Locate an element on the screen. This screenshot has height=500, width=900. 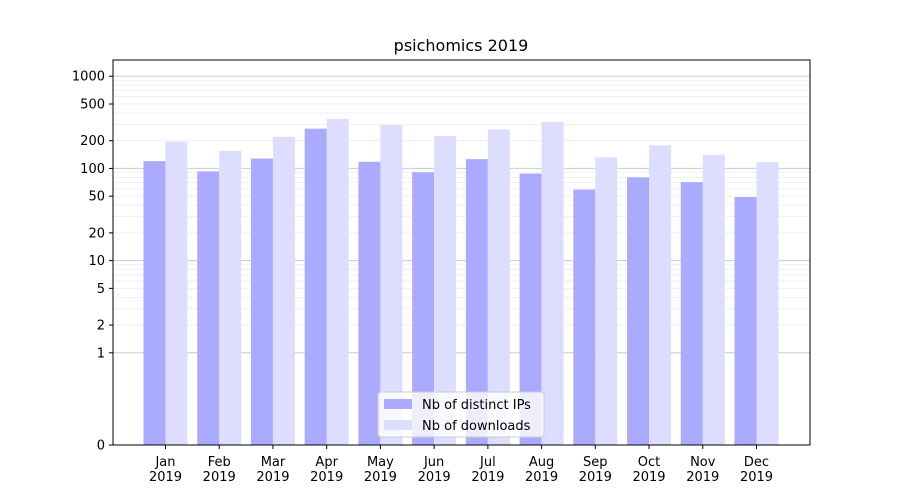
legend-label: Nb of downloads is located at coordinates (476, 426).